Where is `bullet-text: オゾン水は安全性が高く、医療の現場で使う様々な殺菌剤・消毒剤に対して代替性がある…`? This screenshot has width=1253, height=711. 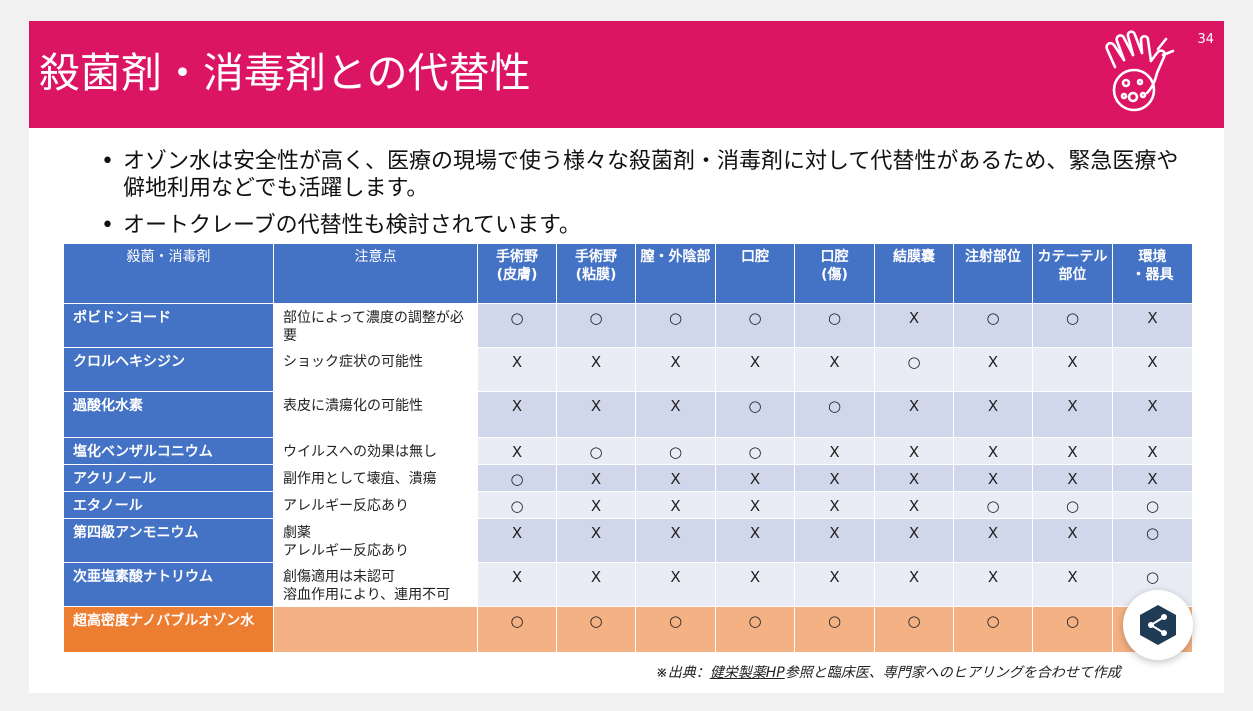 bullet-text: オゾン水は安全性が高く、医療の現場で使う様々な殺菌剤・消毒剤に対して代替性がある… is located at coordinates (651, 175).